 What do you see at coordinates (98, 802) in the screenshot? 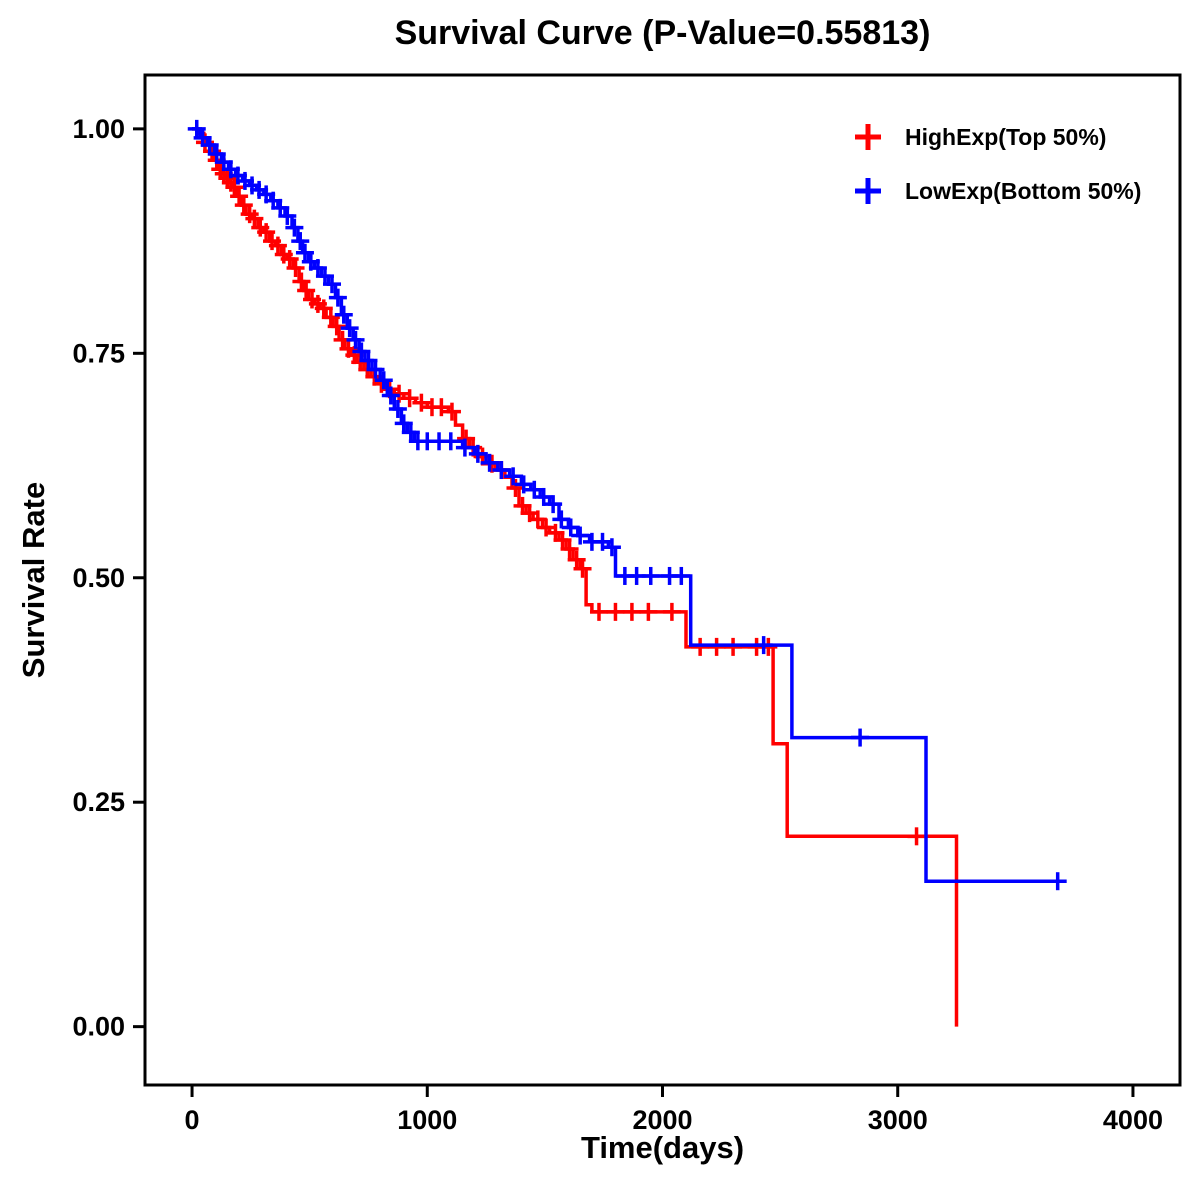
I see `y-tick-label: 0.25` at bounding box center [98, 802].